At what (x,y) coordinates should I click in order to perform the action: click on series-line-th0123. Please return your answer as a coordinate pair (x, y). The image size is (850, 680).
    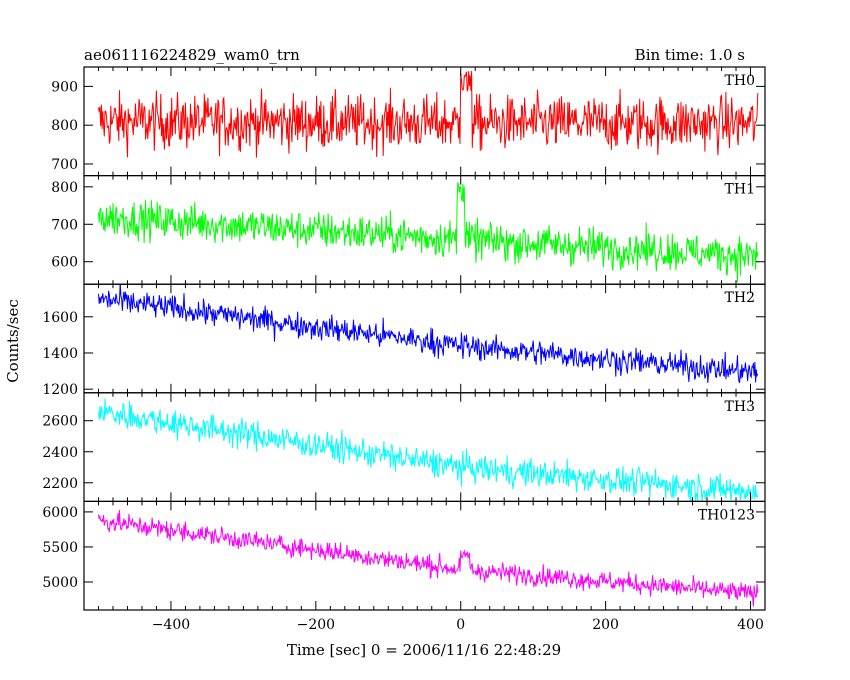
    Looking at the image, I should click on (428, 558).